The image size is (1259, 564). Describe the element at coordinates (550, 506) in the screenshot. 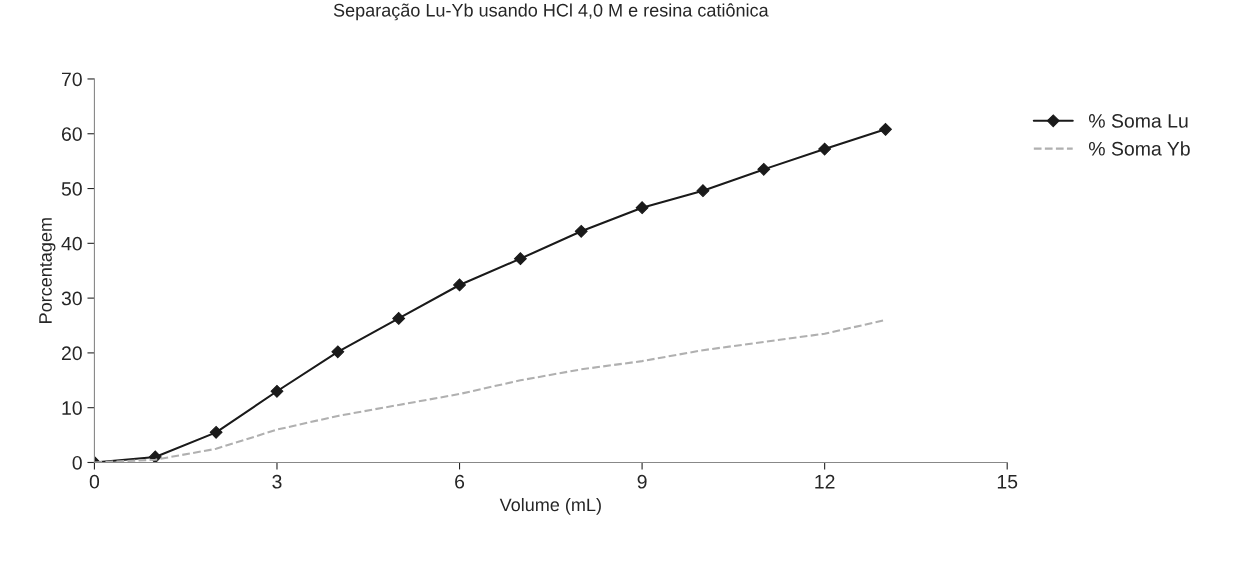

I see `x-axis-title: Volume (mL)` at that location.